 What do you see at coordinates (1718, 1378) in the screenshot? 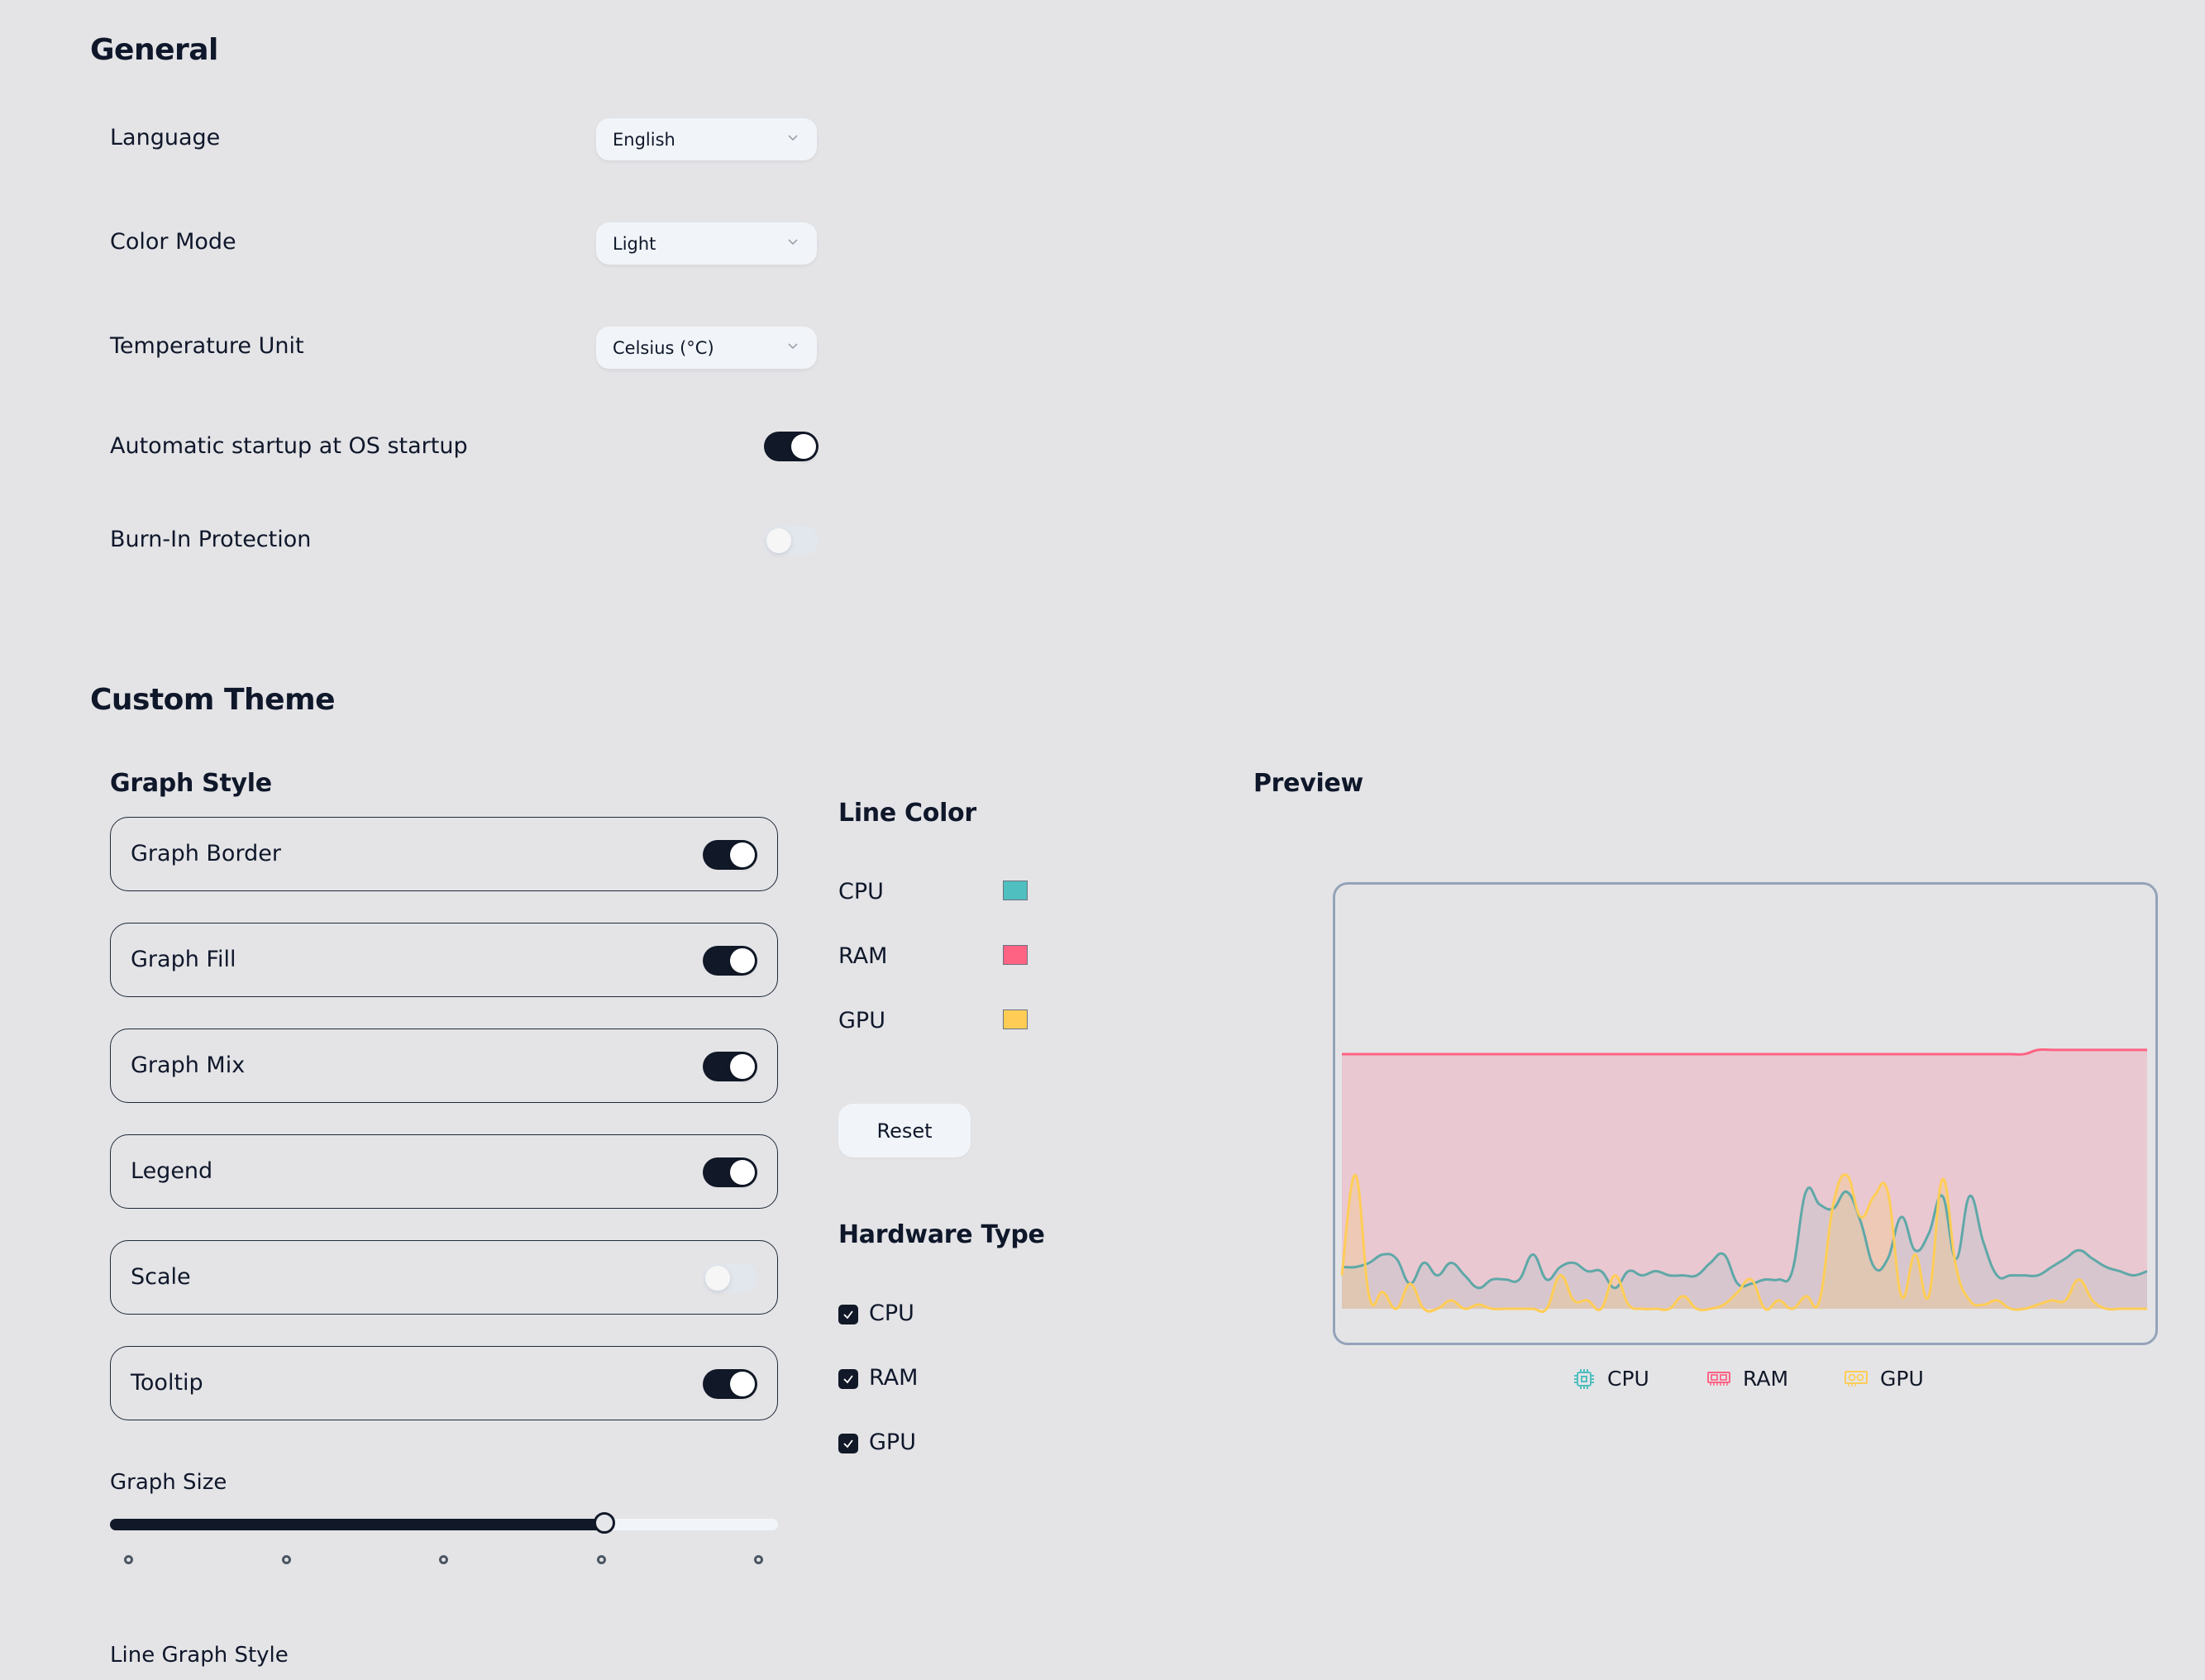
I see `ram-icon` at bounding box center [1718, 1378].